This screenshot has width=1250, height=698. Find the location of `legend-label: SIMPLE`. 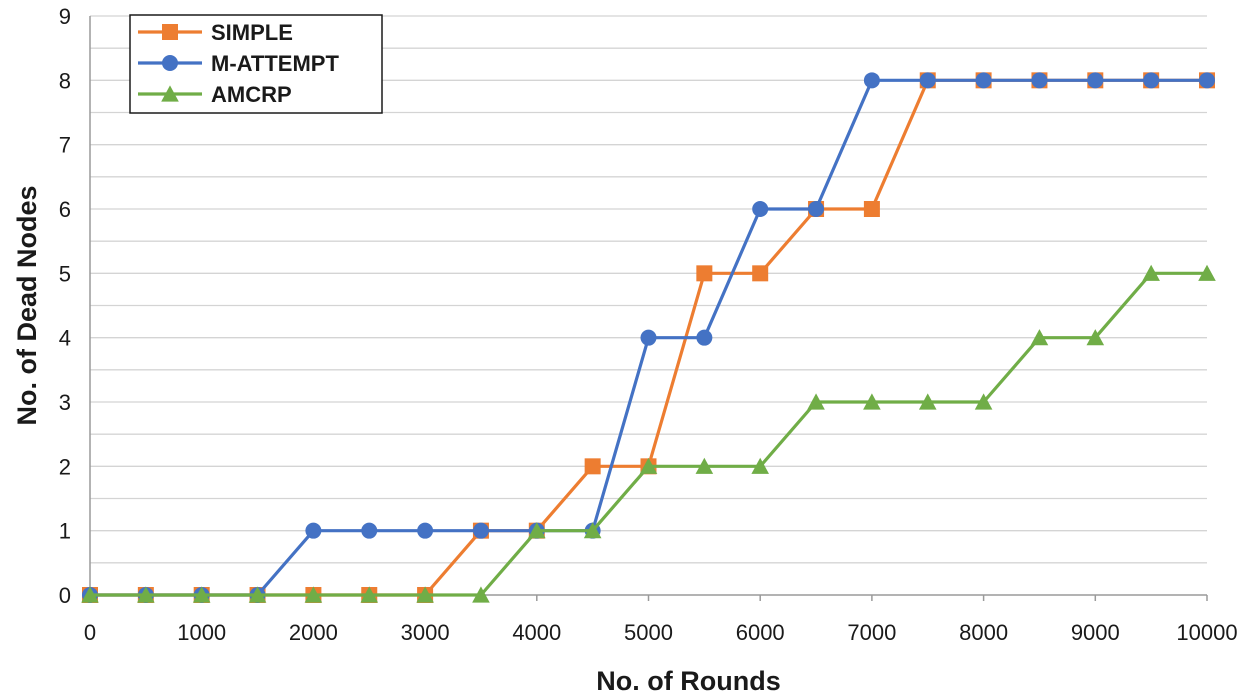

legend-label: SIMPLE is located at coordinates (252, 32).